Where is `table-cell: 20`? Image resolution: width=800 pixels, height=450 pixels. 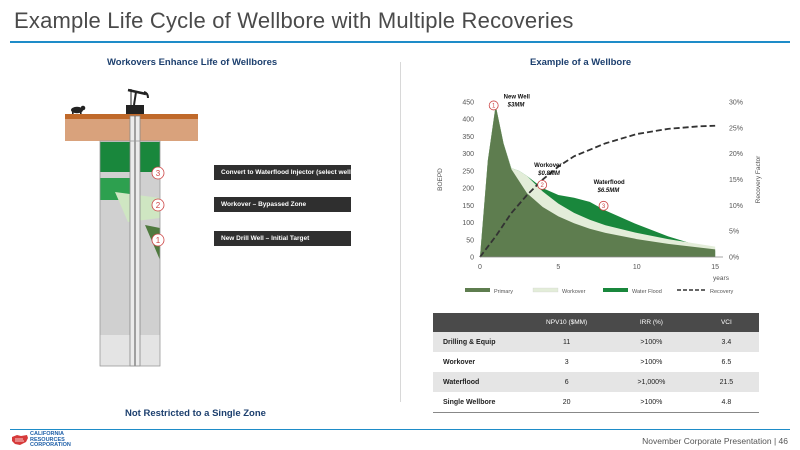 table-cell: 20 is located at coordinates (567, 402).